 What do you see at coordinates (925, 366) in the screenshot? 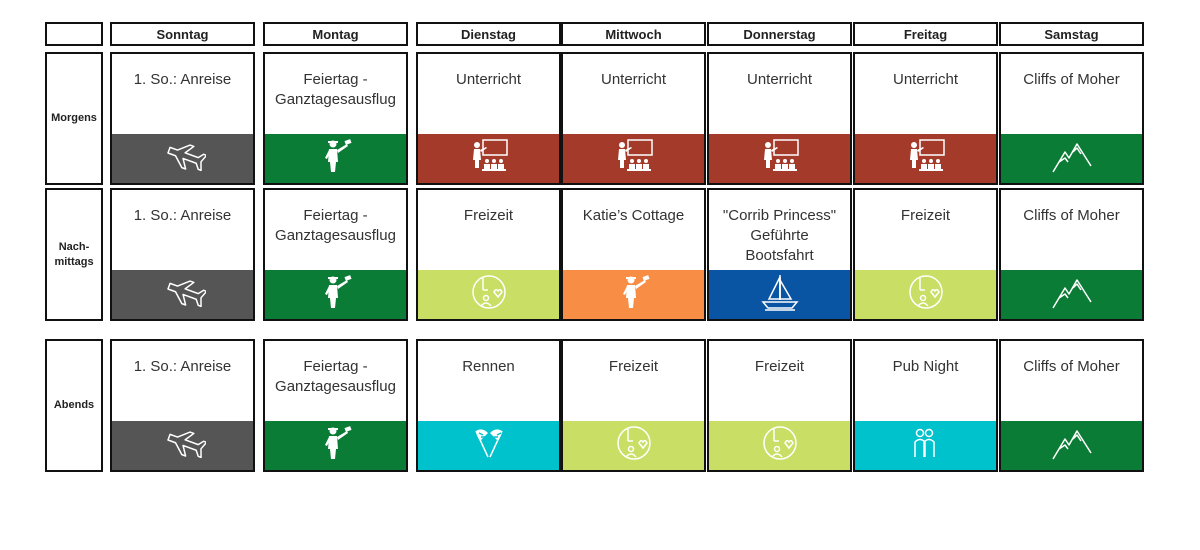
I see `activity-label: Pub Night` at bounding box center [925, 366].